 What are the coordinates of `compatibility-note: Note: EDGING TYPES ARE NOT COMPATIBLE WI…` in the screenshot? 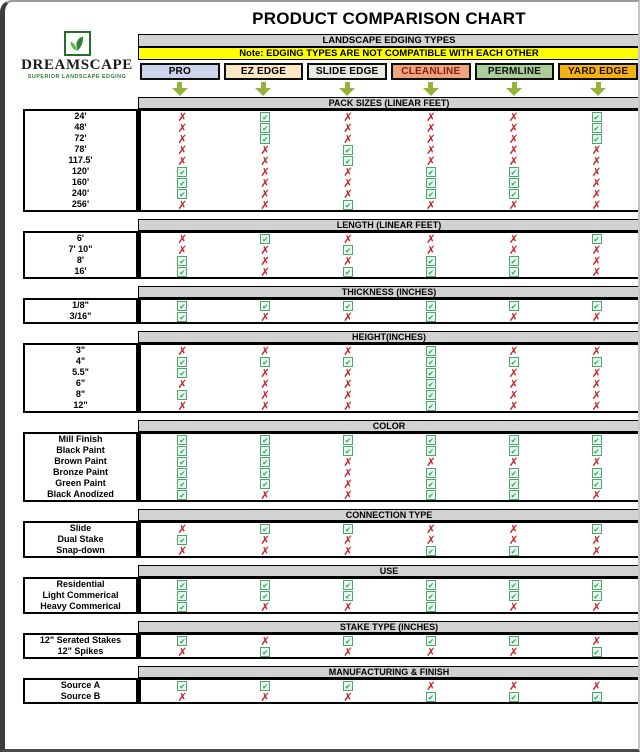 It's located at (388, 53).